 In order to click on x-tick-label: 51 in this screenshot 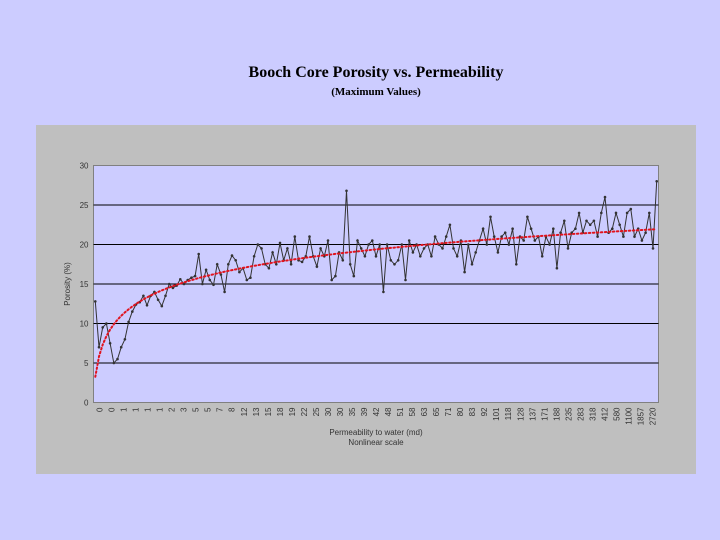, I will do `click(400, 411)`.